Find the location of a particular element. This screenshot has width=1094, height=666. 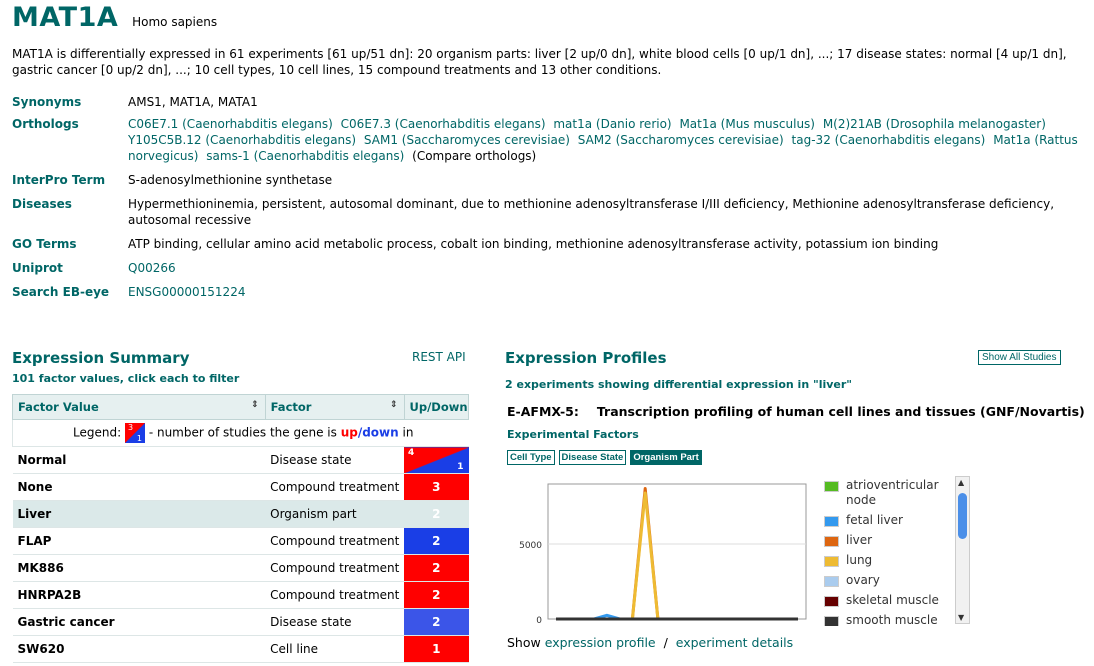

legend-item: fetal liver is located at coordinates (889, 520).